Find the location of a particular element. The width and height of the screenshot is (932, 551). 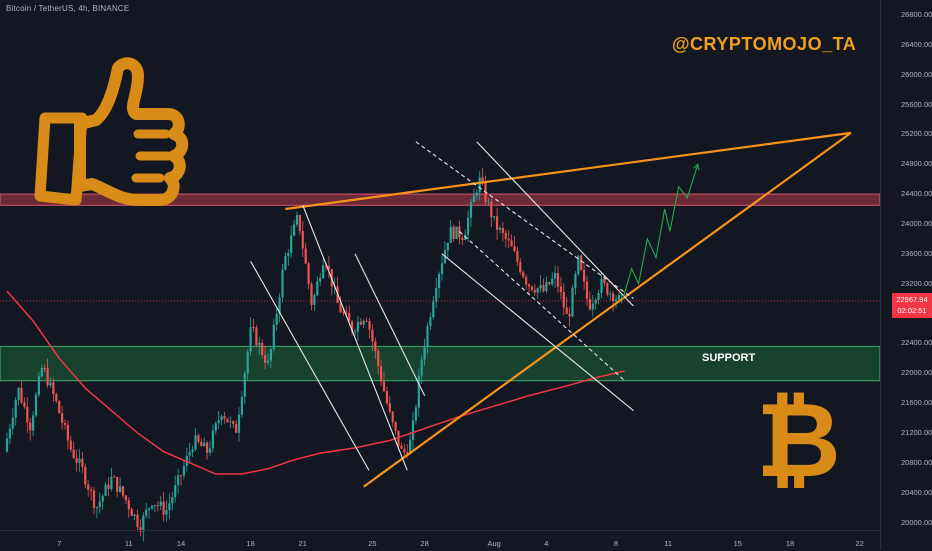

price-tick-label: 23600.00 is located at coordinates (916, 253).